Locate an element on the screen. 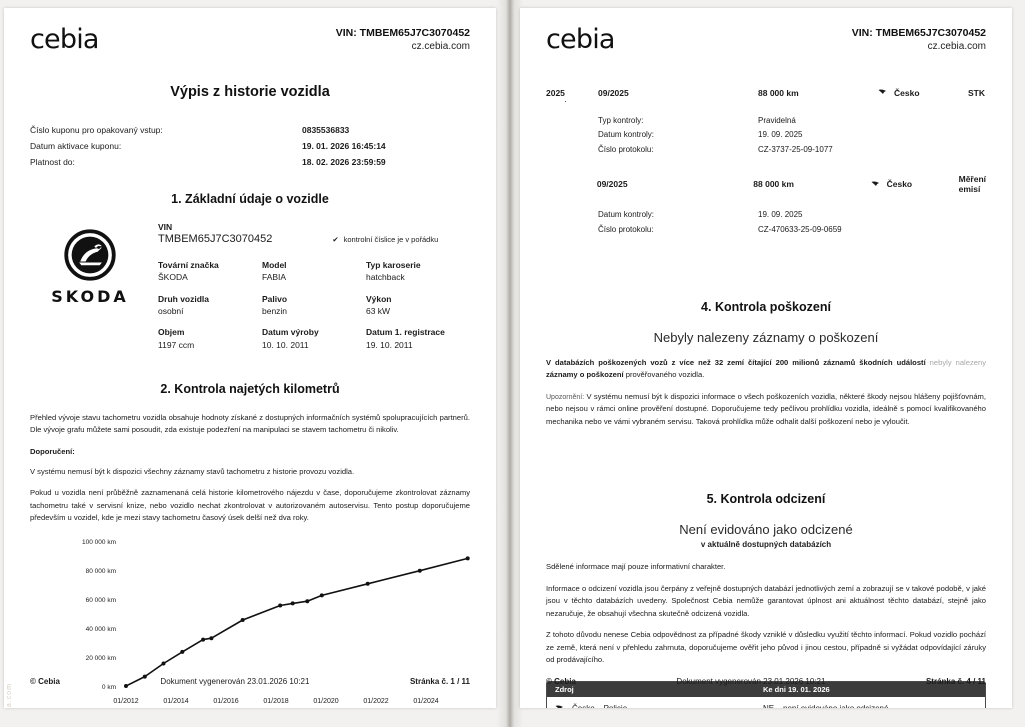 The height and width of the screenshot is (727, 1025). inspection-type: Měření emisí is located at coordinates (972, 184).